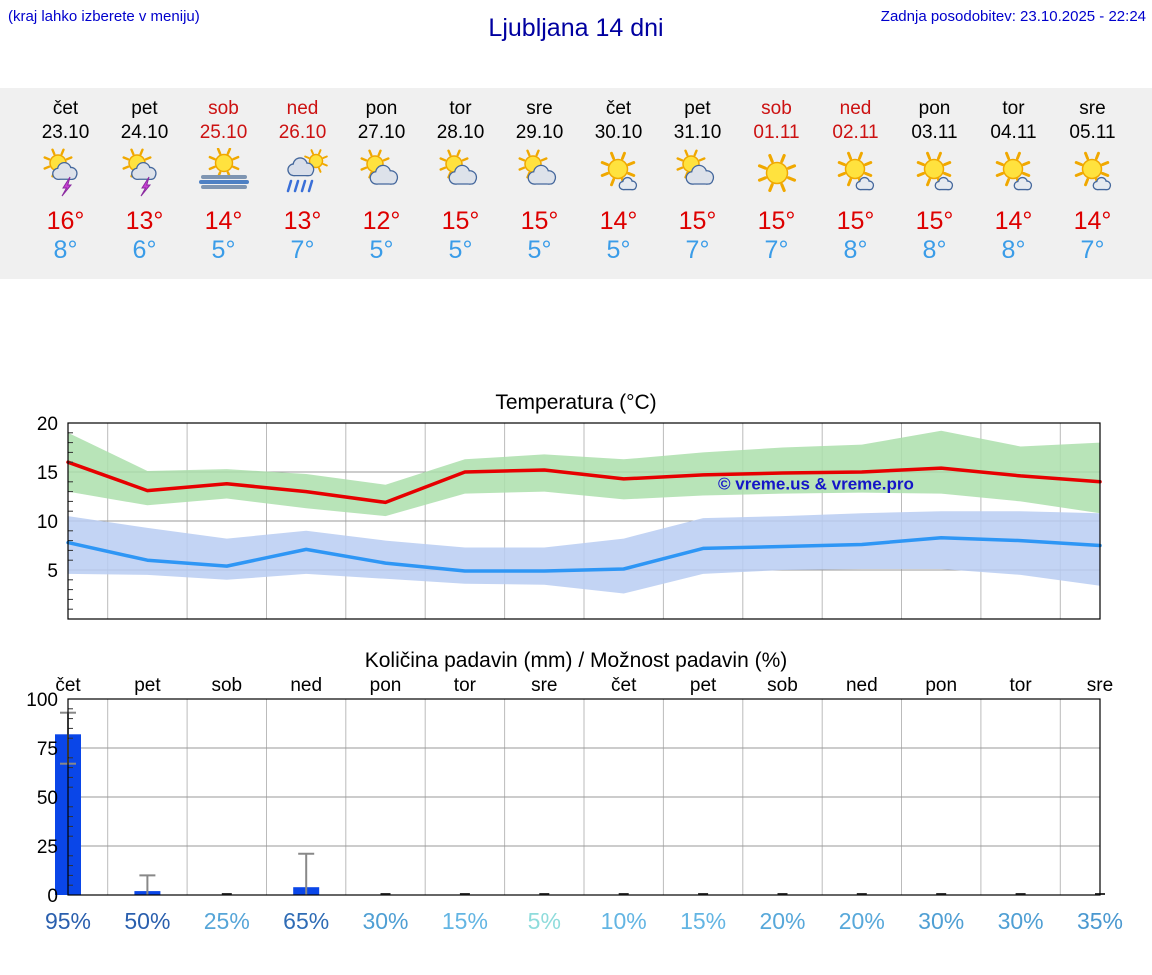  What do you see at coordinates (855, 108) in the screenshot?
I see `day-name: ned` at bounding box center [855, 108].